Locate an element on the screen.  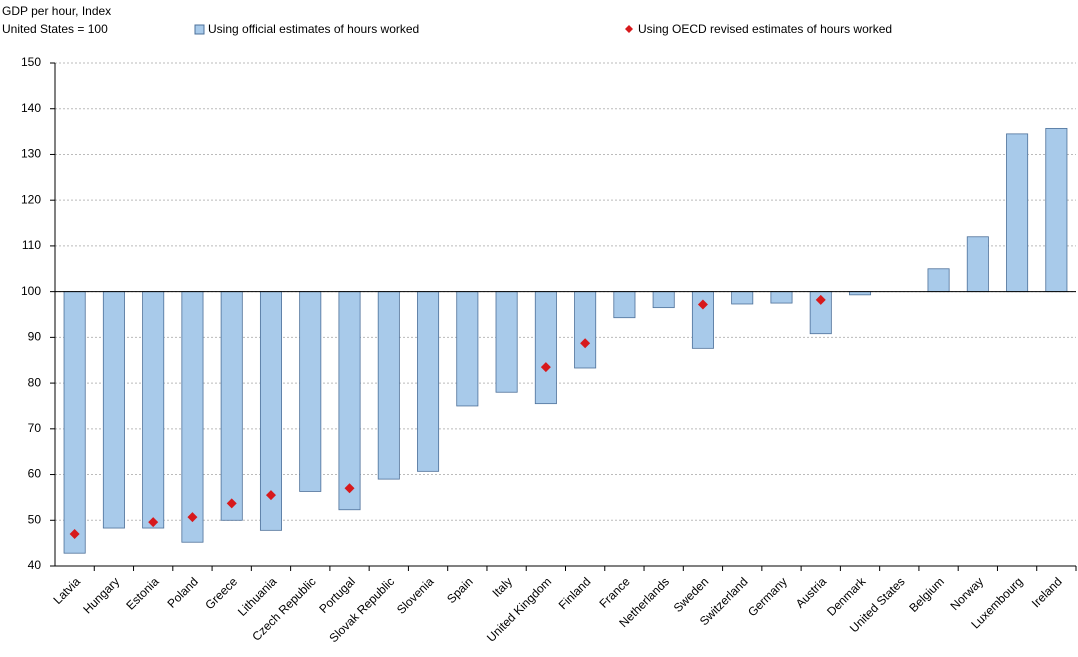
y-tick-label: 80 is located at coordinates (35, 382).